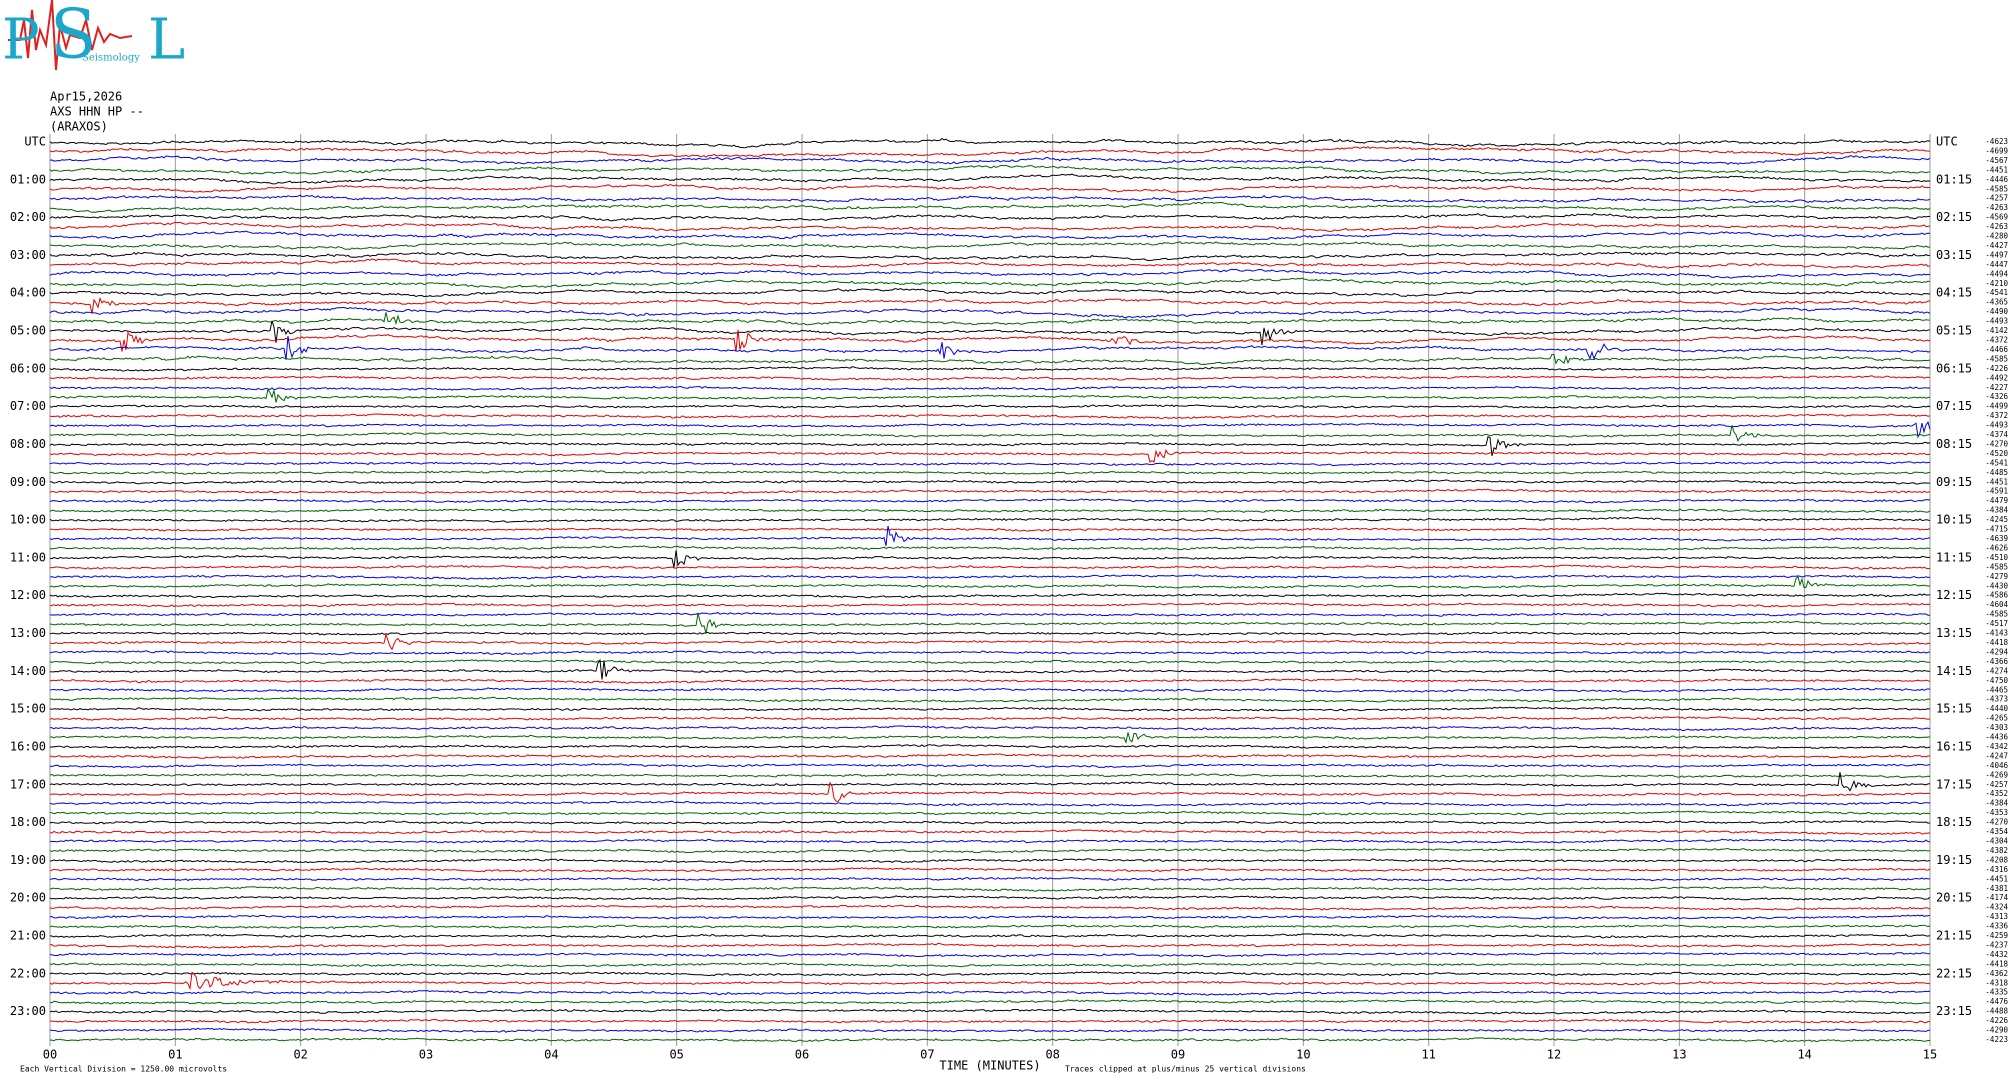  I want to click on hour-label-left: 20:00, so click(28, 898).